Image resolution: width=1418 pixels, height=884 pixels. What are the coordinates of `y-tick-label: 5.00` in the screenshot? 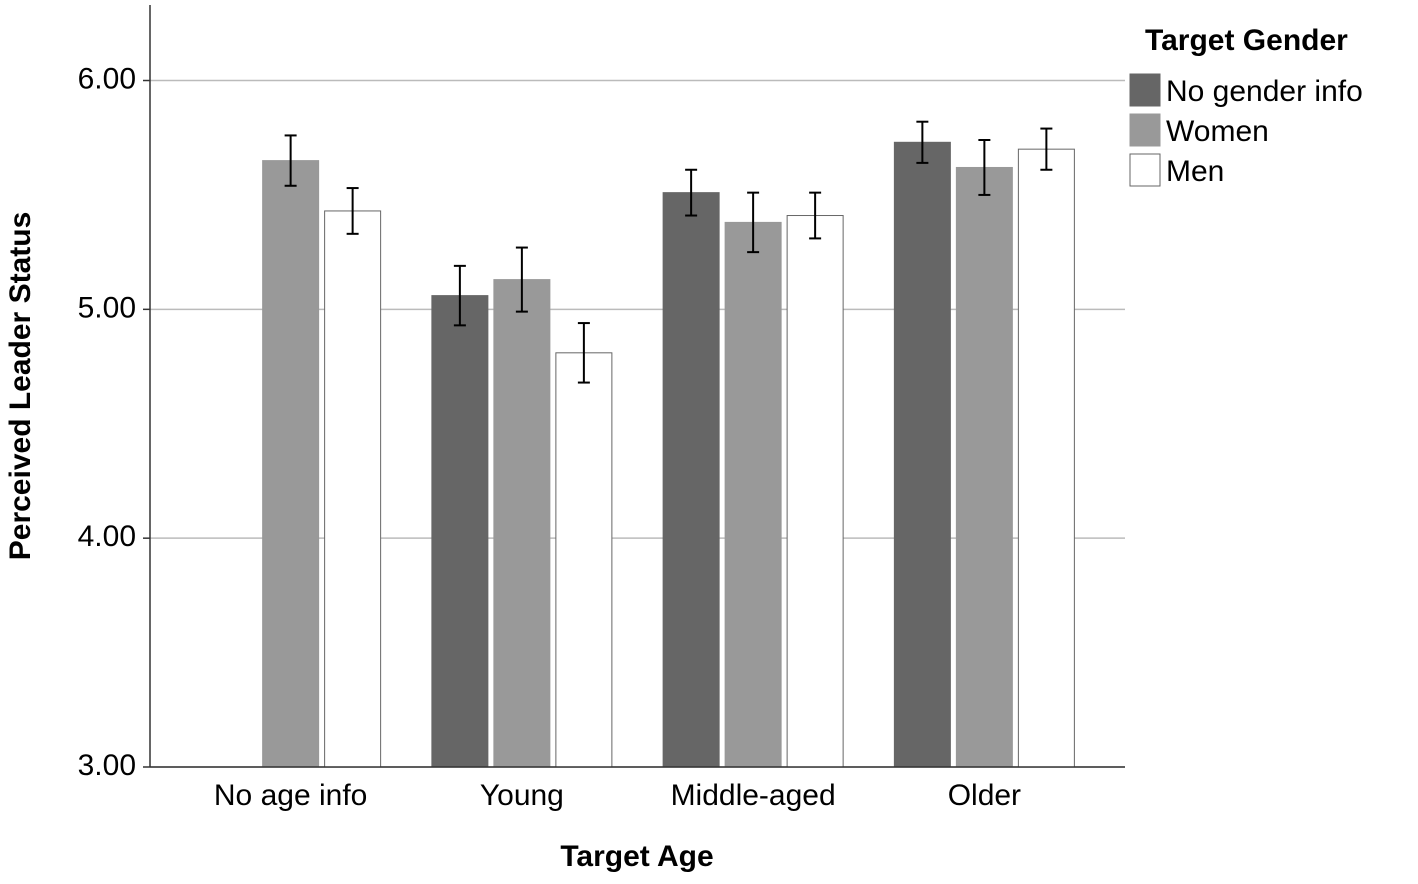 It's located at (107, 307).